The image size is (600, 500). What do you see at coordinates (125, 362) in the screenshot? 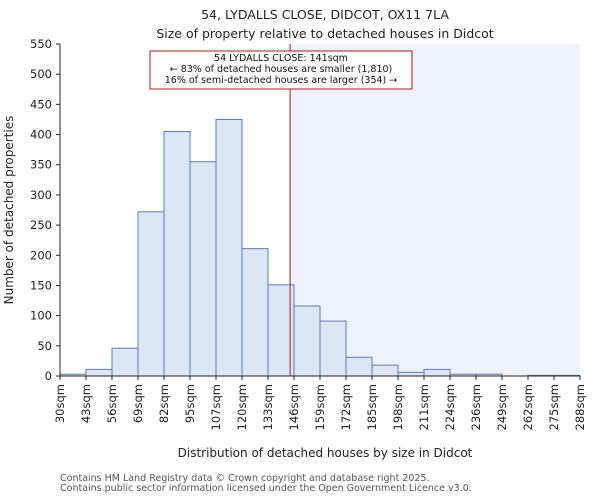
I see `bar-56sqm` at bounding box center [125, 362].